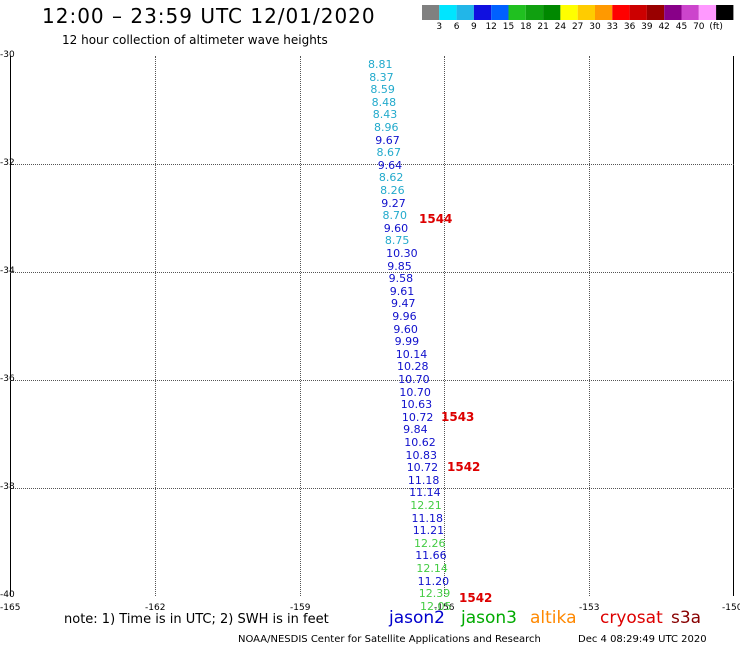  Describe the element at coordinates (421, 455) in the screenshot. I see `wave-height-label: 10.83` at that location.